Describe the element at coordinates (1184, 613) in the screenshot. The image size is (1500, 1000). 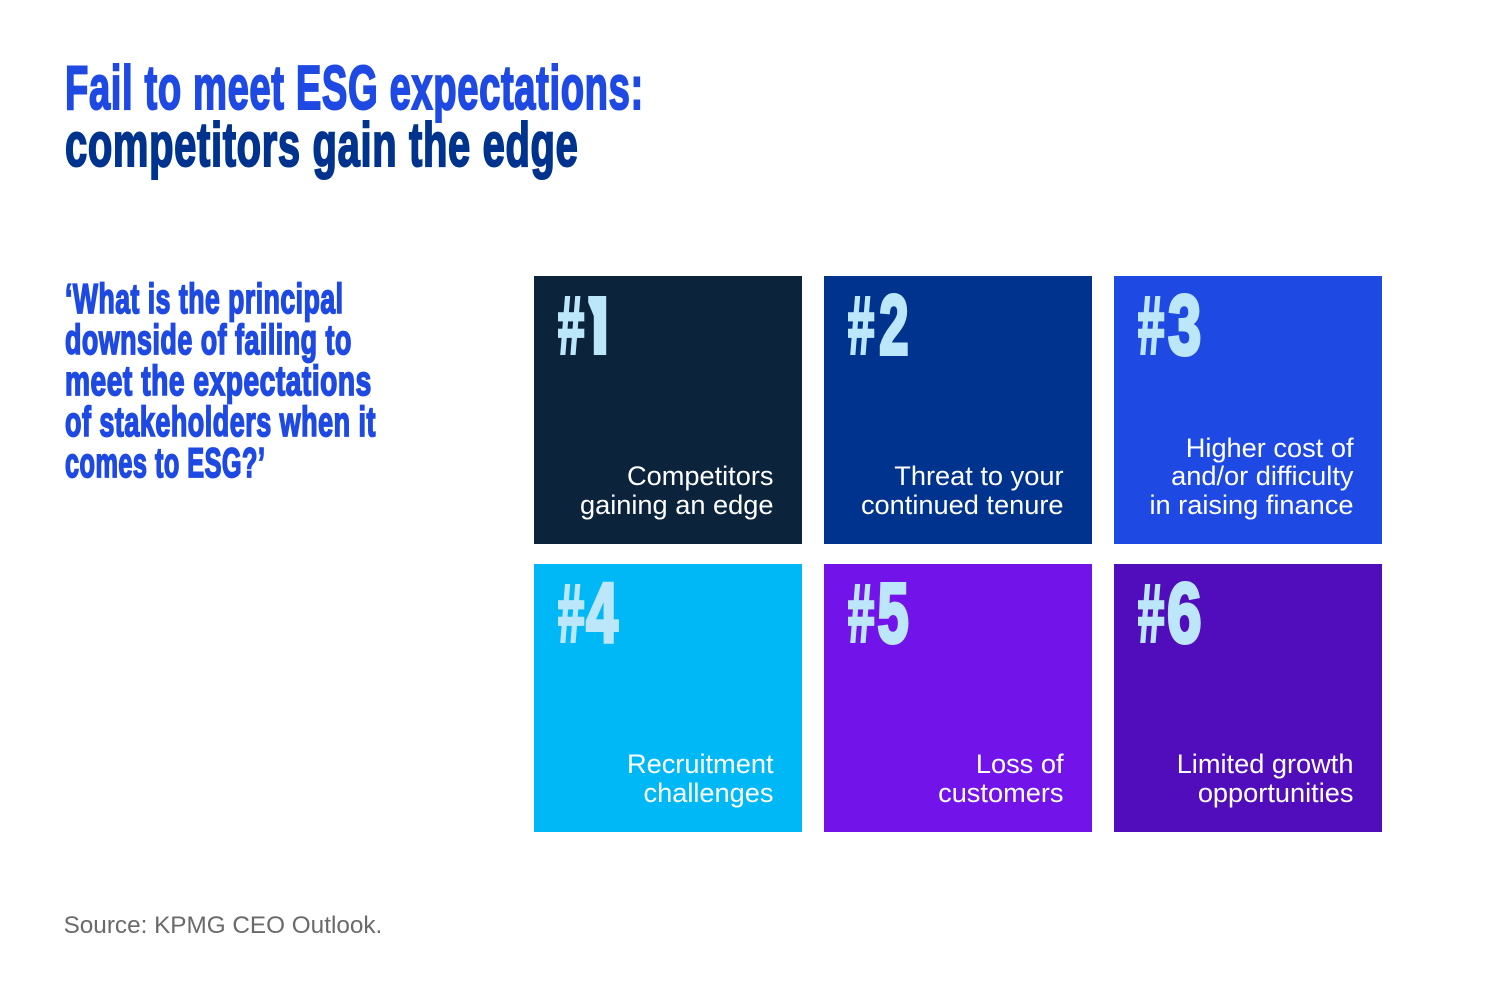
I see `svg-text: 6` at that location.